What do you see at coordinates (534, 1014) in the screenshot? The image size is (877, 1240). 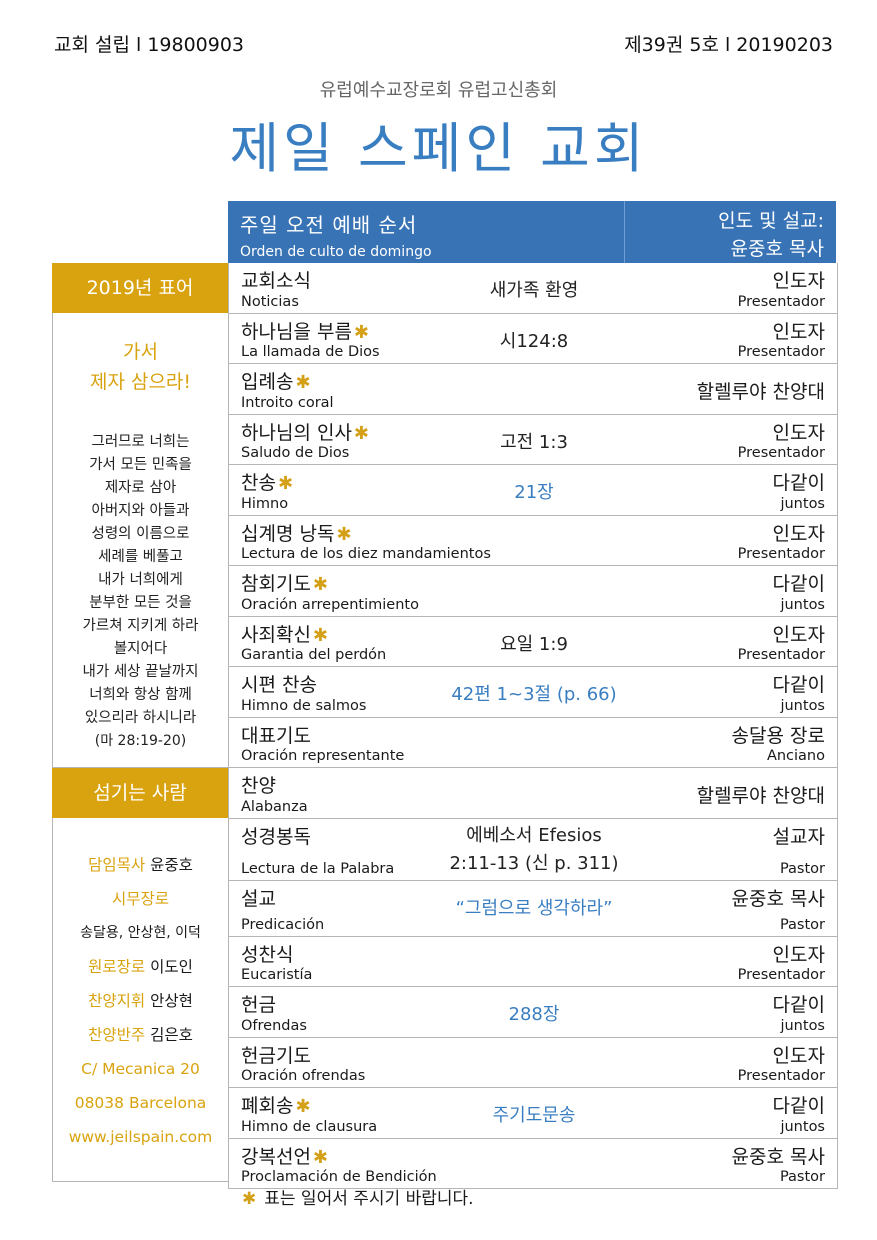 I see `item-reference: 288장` at bounding box center [534, 1014].